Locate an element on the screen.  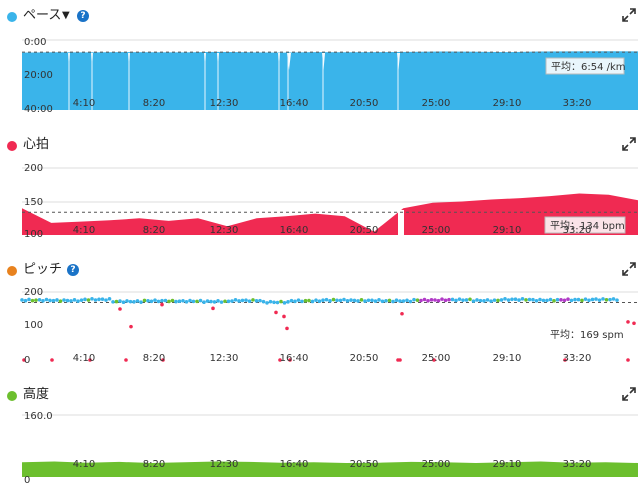
y-tick-label: 20:00 is located at coordinates (38, 75).